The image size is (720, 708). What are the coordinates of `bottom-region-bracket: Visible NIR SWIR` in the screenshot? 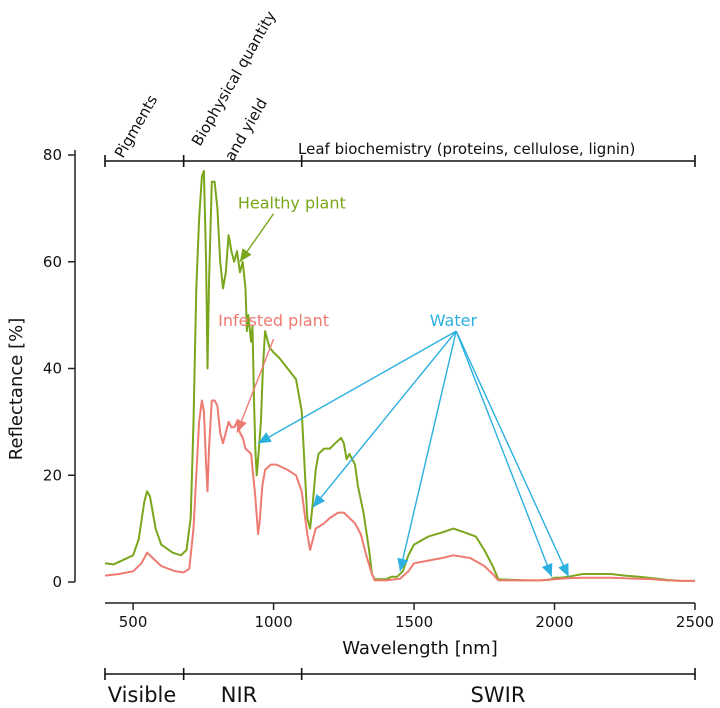 It's located at (400, 687).